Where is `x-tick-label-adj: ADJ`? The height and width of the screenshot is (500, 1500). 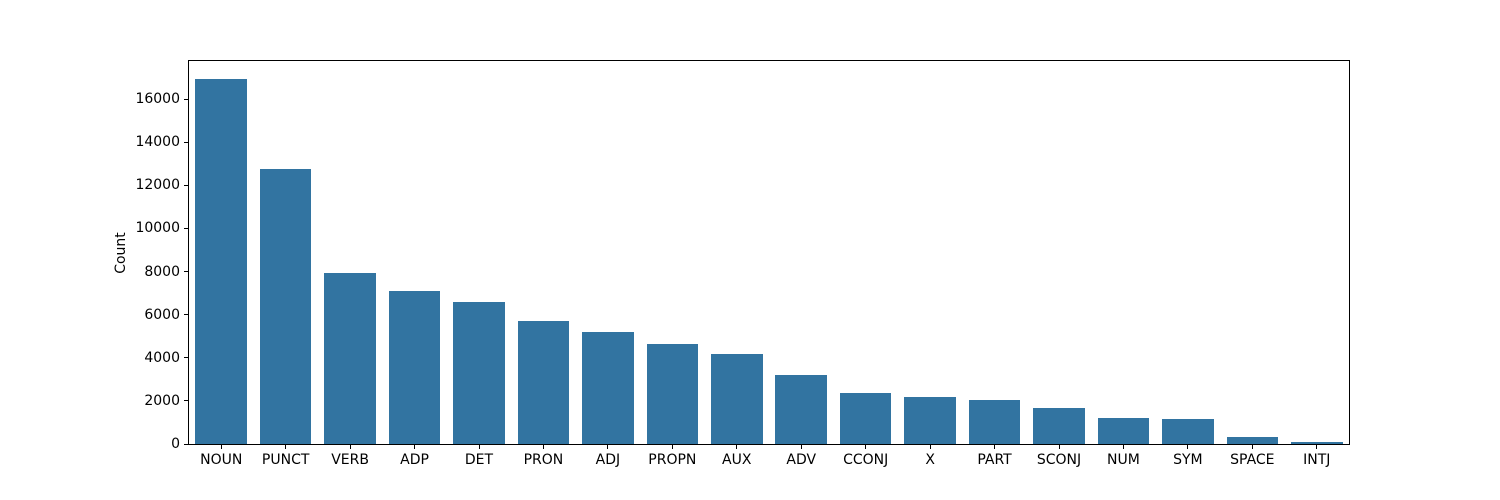
x-tick-label-adj: ADJ is located at coordinates (608, 460).